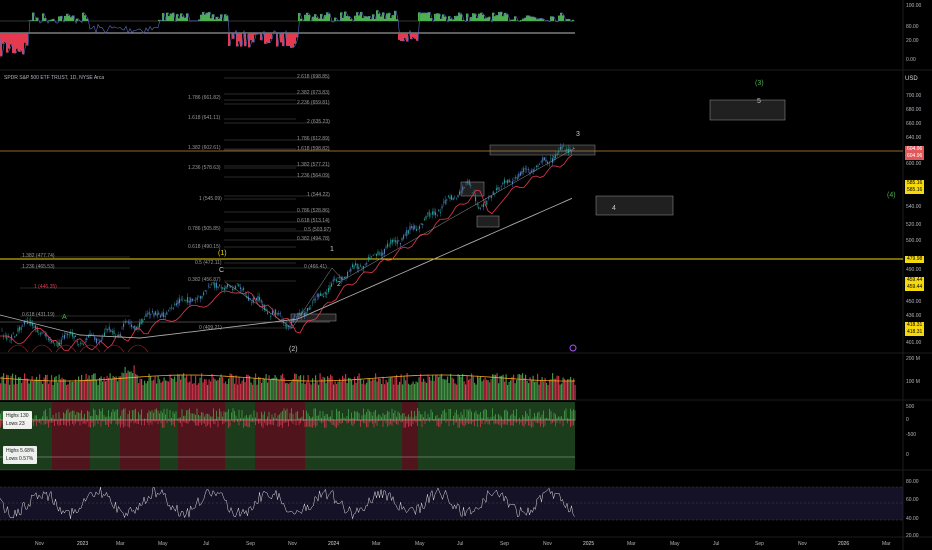 This screenshot has height=550, width=932. Describe the element at coordinates (911, 79) in the screenshot. I see `currency-label: USD` at that location.